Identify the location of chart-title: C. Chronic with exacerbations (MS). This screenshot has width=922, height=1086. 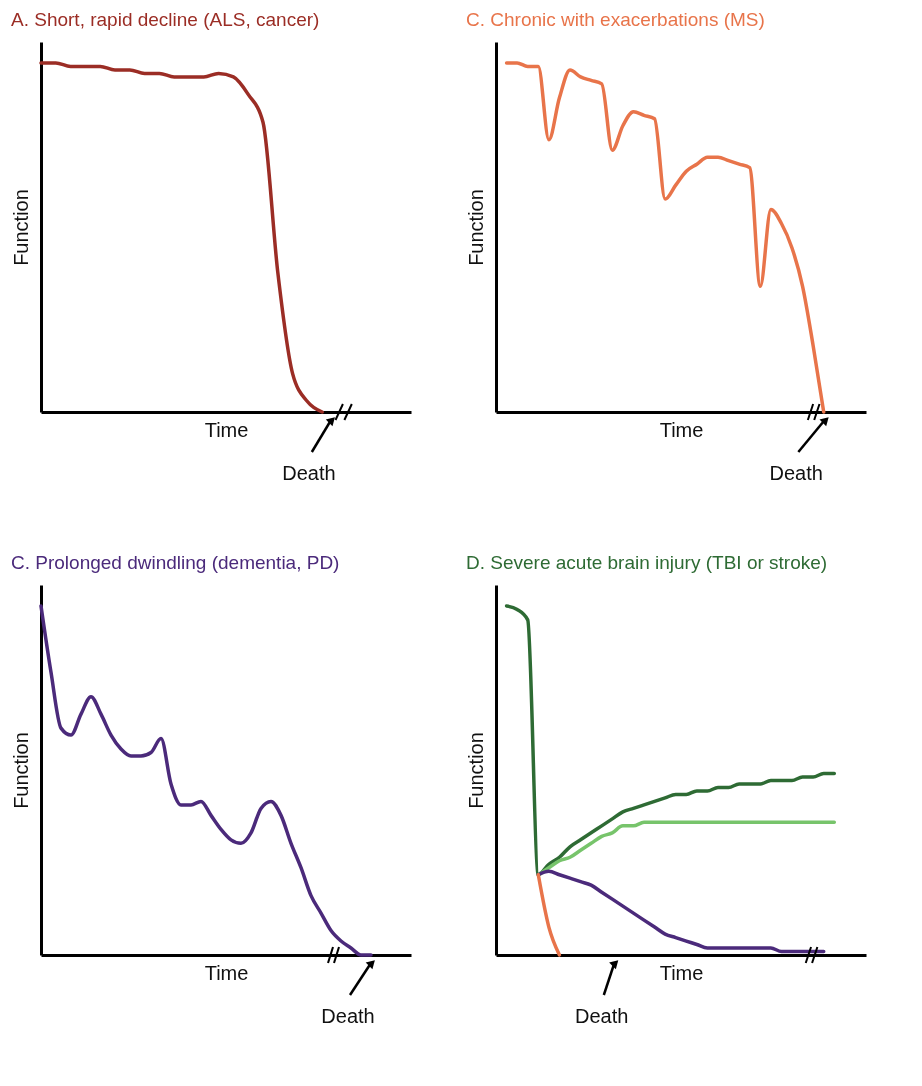
(615, 19).